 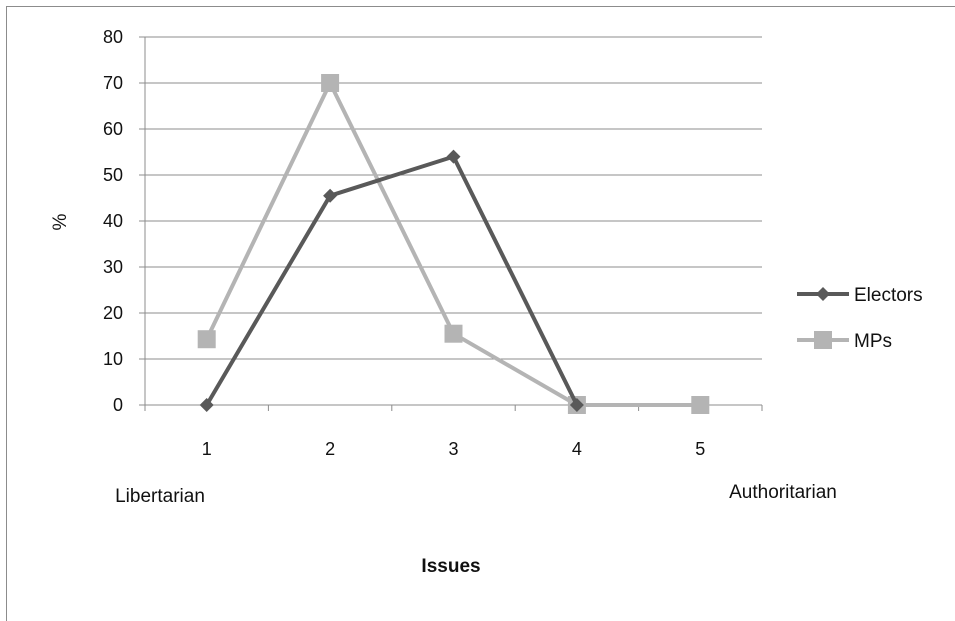 What do you see at coordinates (700, 449) in the screenshot?
I see `x-tick-label: 5` at bounding box center [700, 449].